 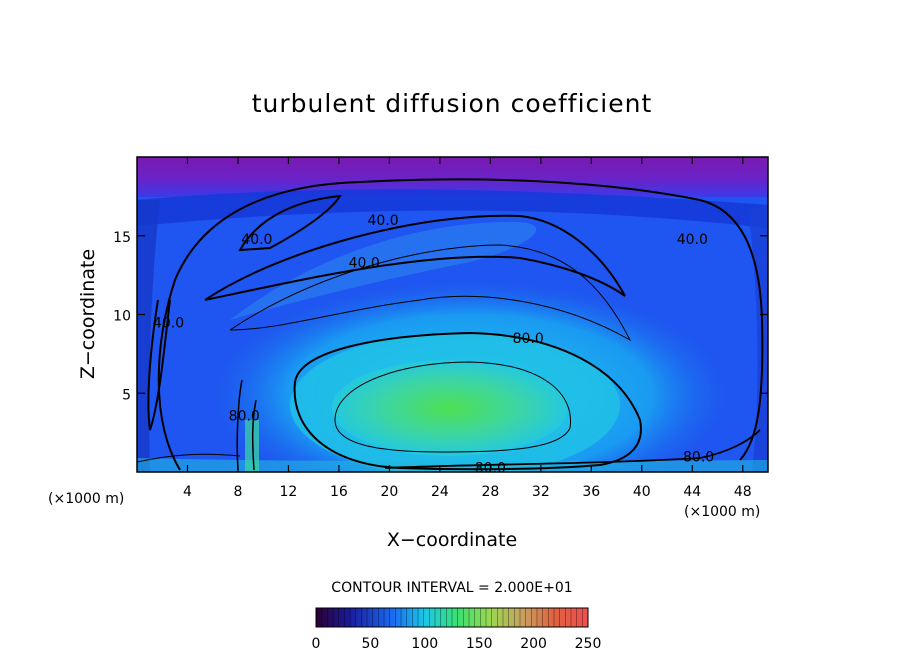 I want to click on contour-80-left-column, so click(x=246, y=425).